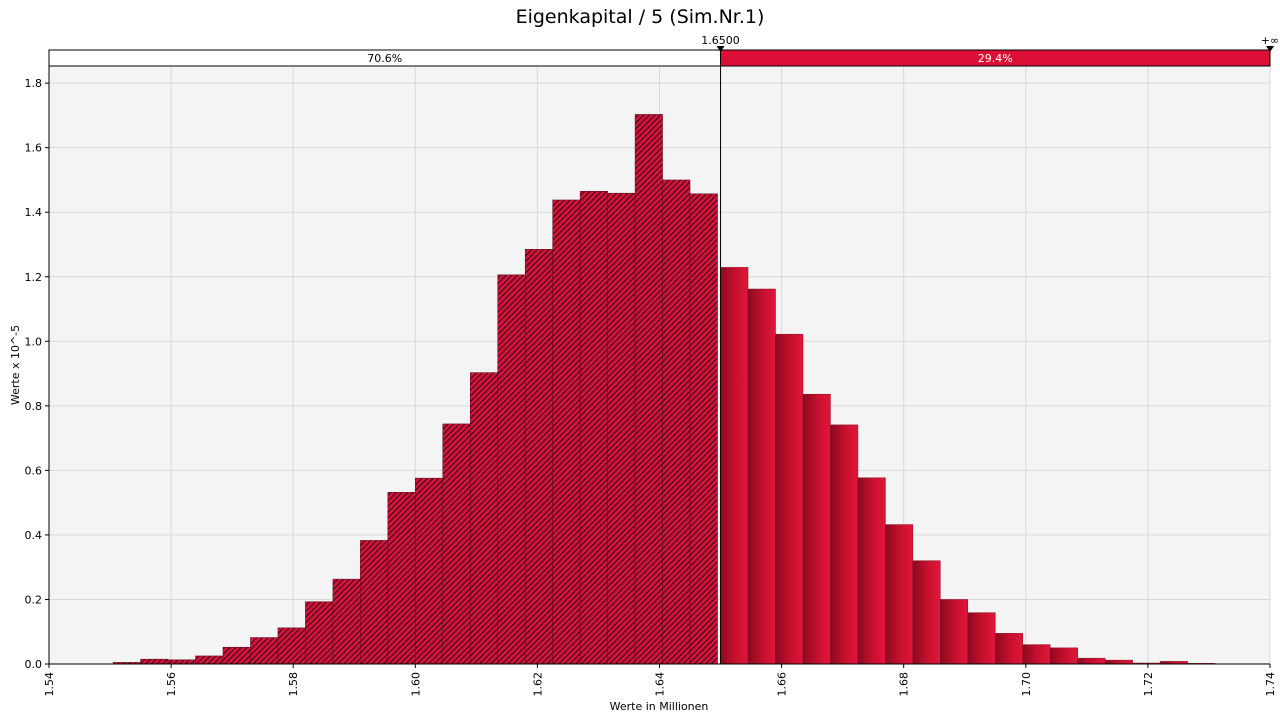  Describe the element at coordinates (34, 470) in the screenshot. I see `y-tick-label: 0.6` at that location.